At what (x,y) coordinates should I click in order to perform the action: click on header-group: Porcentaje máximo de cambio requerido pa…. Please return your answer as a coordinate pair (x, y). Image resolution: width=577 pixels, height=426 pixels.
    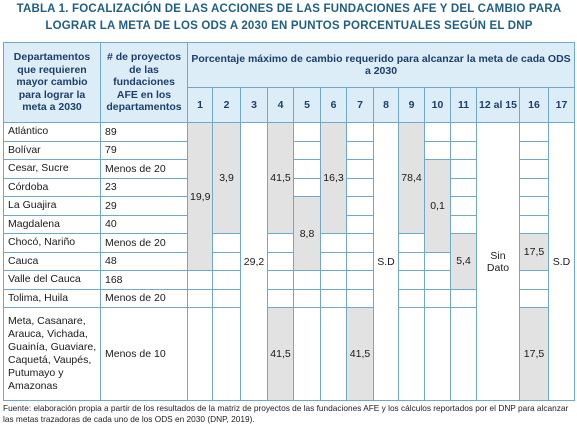
    Looking at the image, I should click on (381, 65).